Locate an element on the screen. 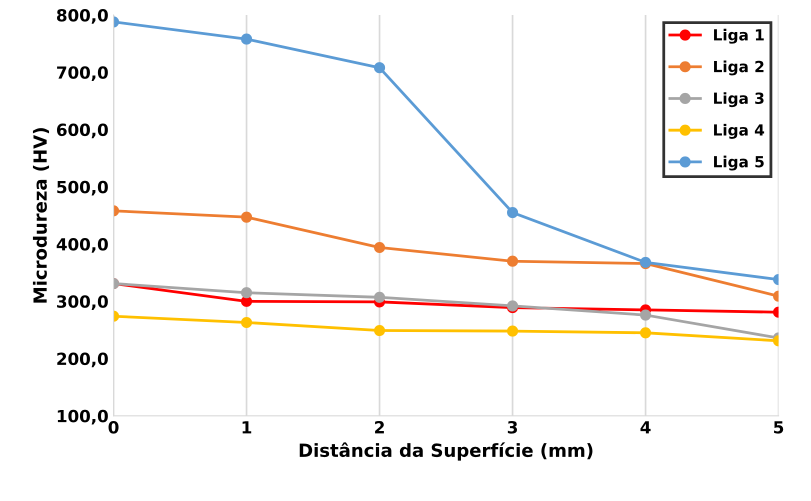 This screenshot has height=501, width=811. y-tick-label: 500,0 is located at coordinates (82, 188).